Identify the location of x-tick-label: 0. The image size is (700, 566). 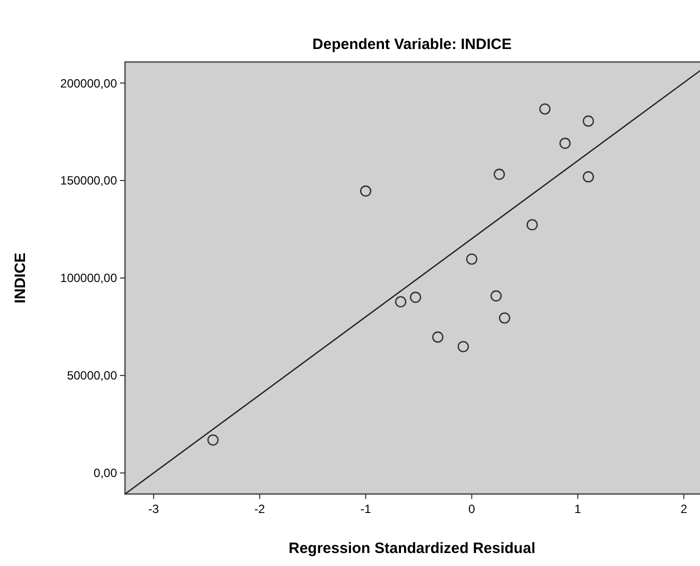
(472, 509).